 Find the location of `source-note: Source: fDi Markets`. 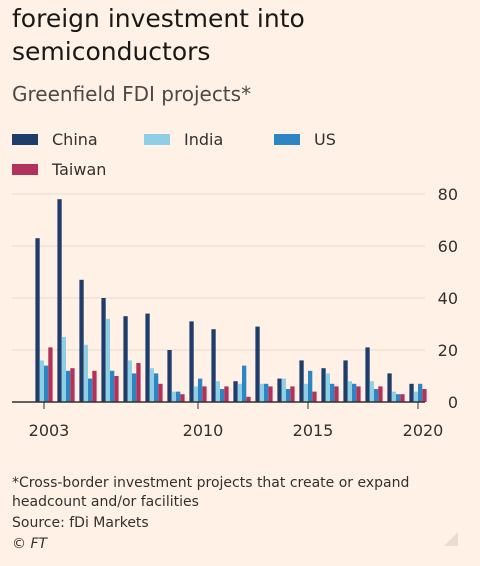

source-note: Source: fDi Markets is located at coordinates (80, 523).